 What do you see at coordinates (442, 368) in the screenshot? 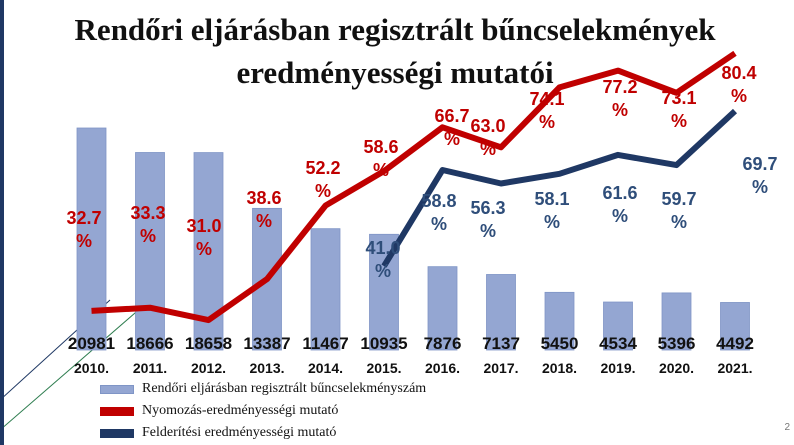
I see `category-label: 2016.` at bounding box center [442, 368].